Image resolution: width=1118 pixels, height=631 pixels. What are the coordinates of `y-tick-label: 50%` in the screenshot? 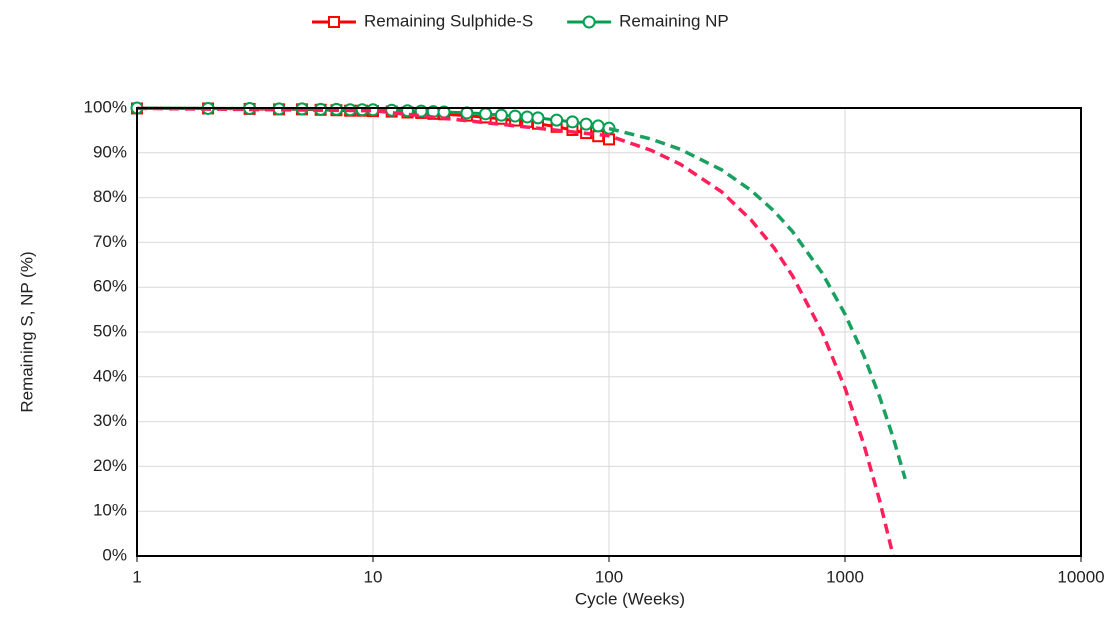 It's located at (110, 330).